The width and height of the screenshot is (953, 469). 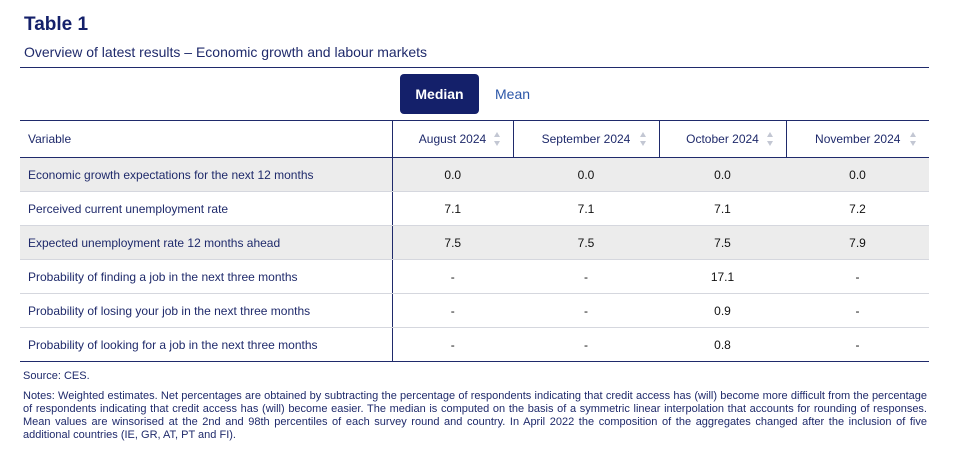 I want to click on median-tab: Median, so click(x=439, y=94).